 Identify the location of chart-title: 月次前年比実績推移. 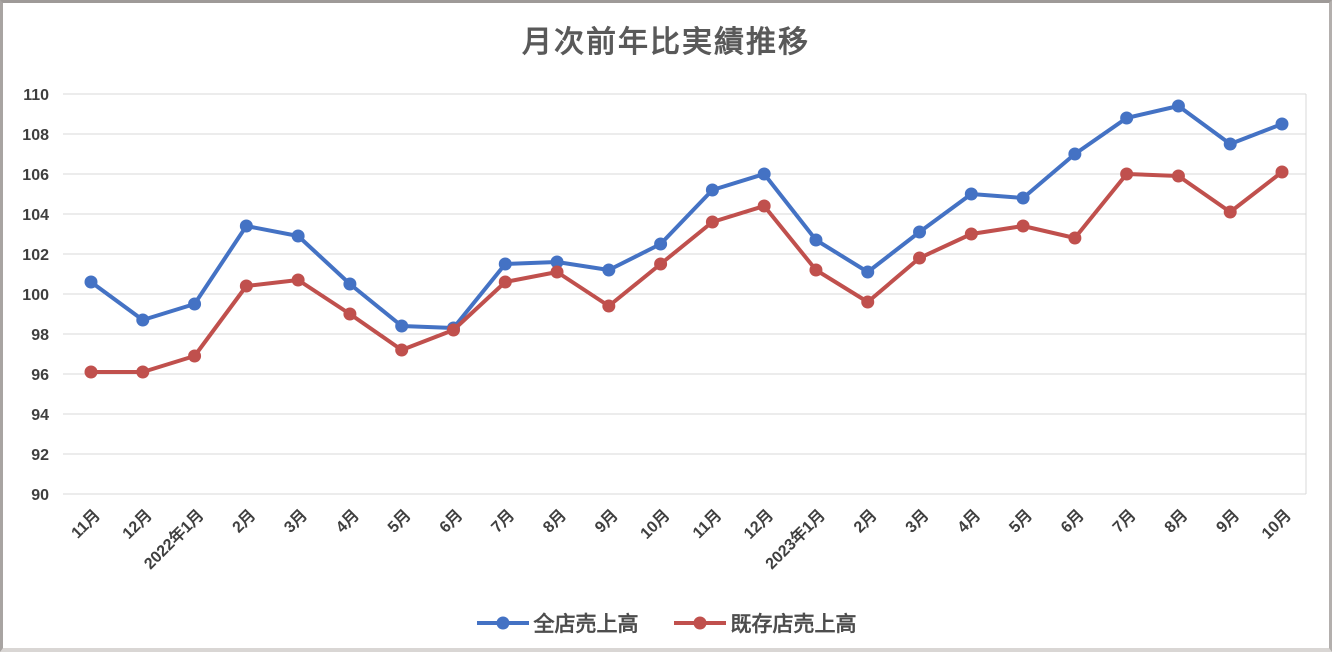
(666, 42).